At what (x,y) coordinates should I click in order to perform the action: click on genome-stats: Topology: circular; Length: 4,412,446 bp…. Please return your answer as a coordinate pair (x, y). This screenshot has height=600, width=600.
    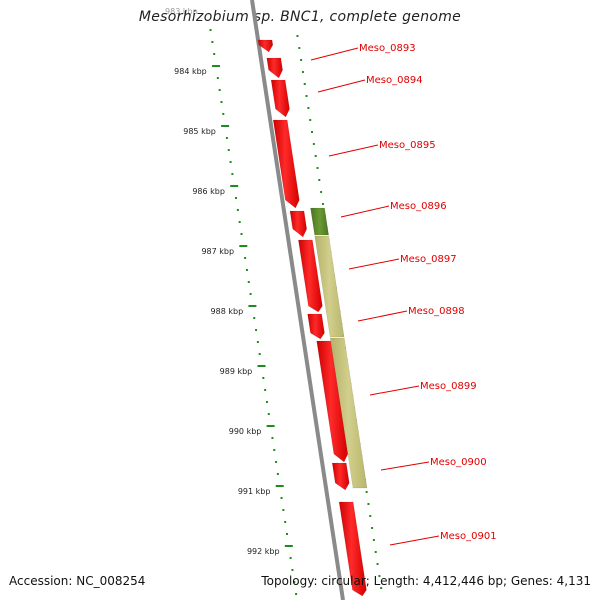
    Looking at the image, I should click on (426, 581).